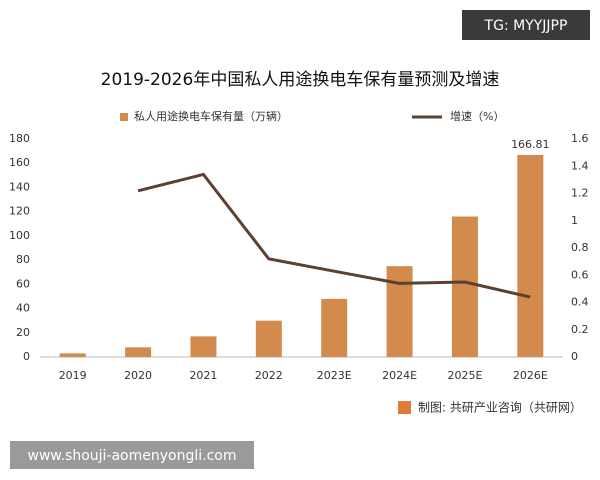 The image size is (600, 480). Describe the element at coordinates (203, 375) in the screenshot. I see `x-tick-label: 2021` at that location.